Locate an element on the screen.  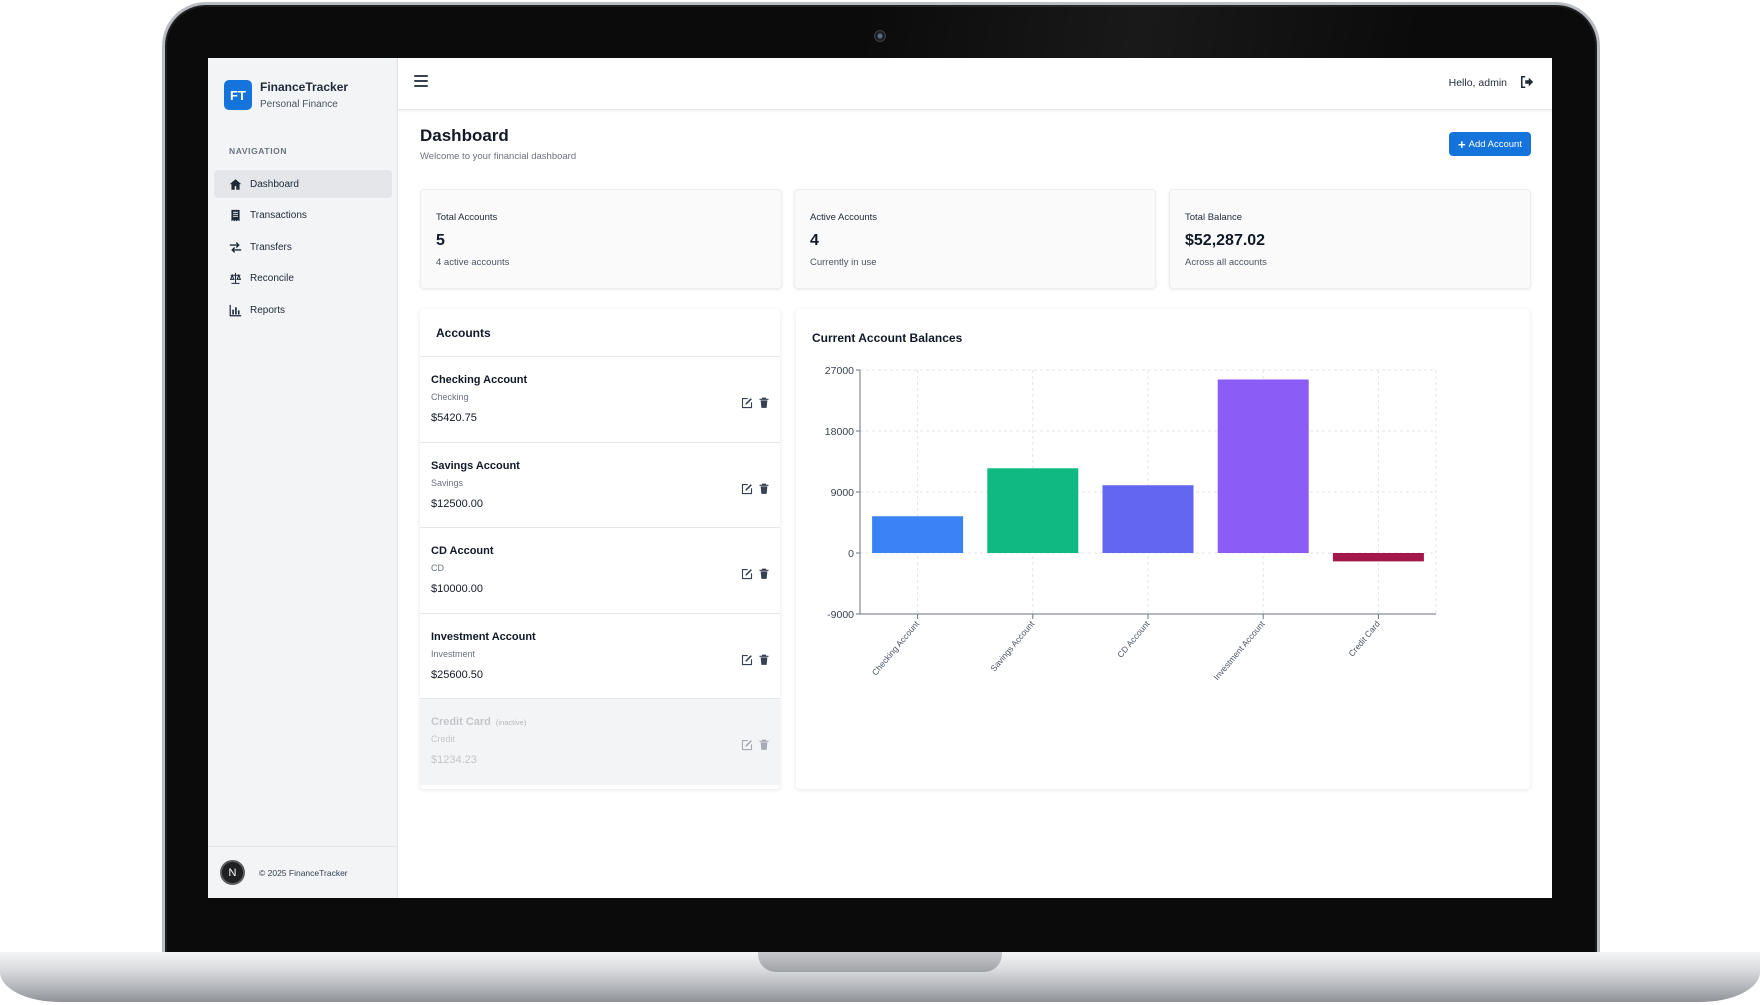
page-subtitle: Welcome to your financial dashboard is located at coordinates (498, 156).